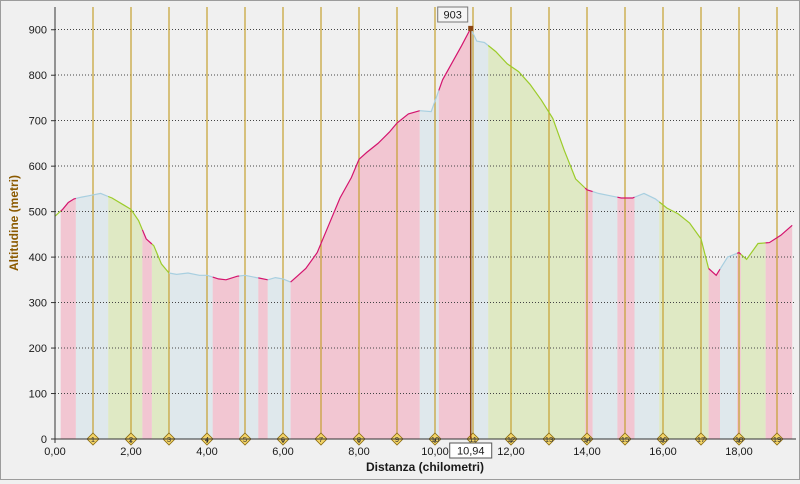 The image size is (800, 484). What do you see at coordinates (38, 31) in the screenshot?
I see `y-tick-label-900: 900` at bounding box center [38, 31].